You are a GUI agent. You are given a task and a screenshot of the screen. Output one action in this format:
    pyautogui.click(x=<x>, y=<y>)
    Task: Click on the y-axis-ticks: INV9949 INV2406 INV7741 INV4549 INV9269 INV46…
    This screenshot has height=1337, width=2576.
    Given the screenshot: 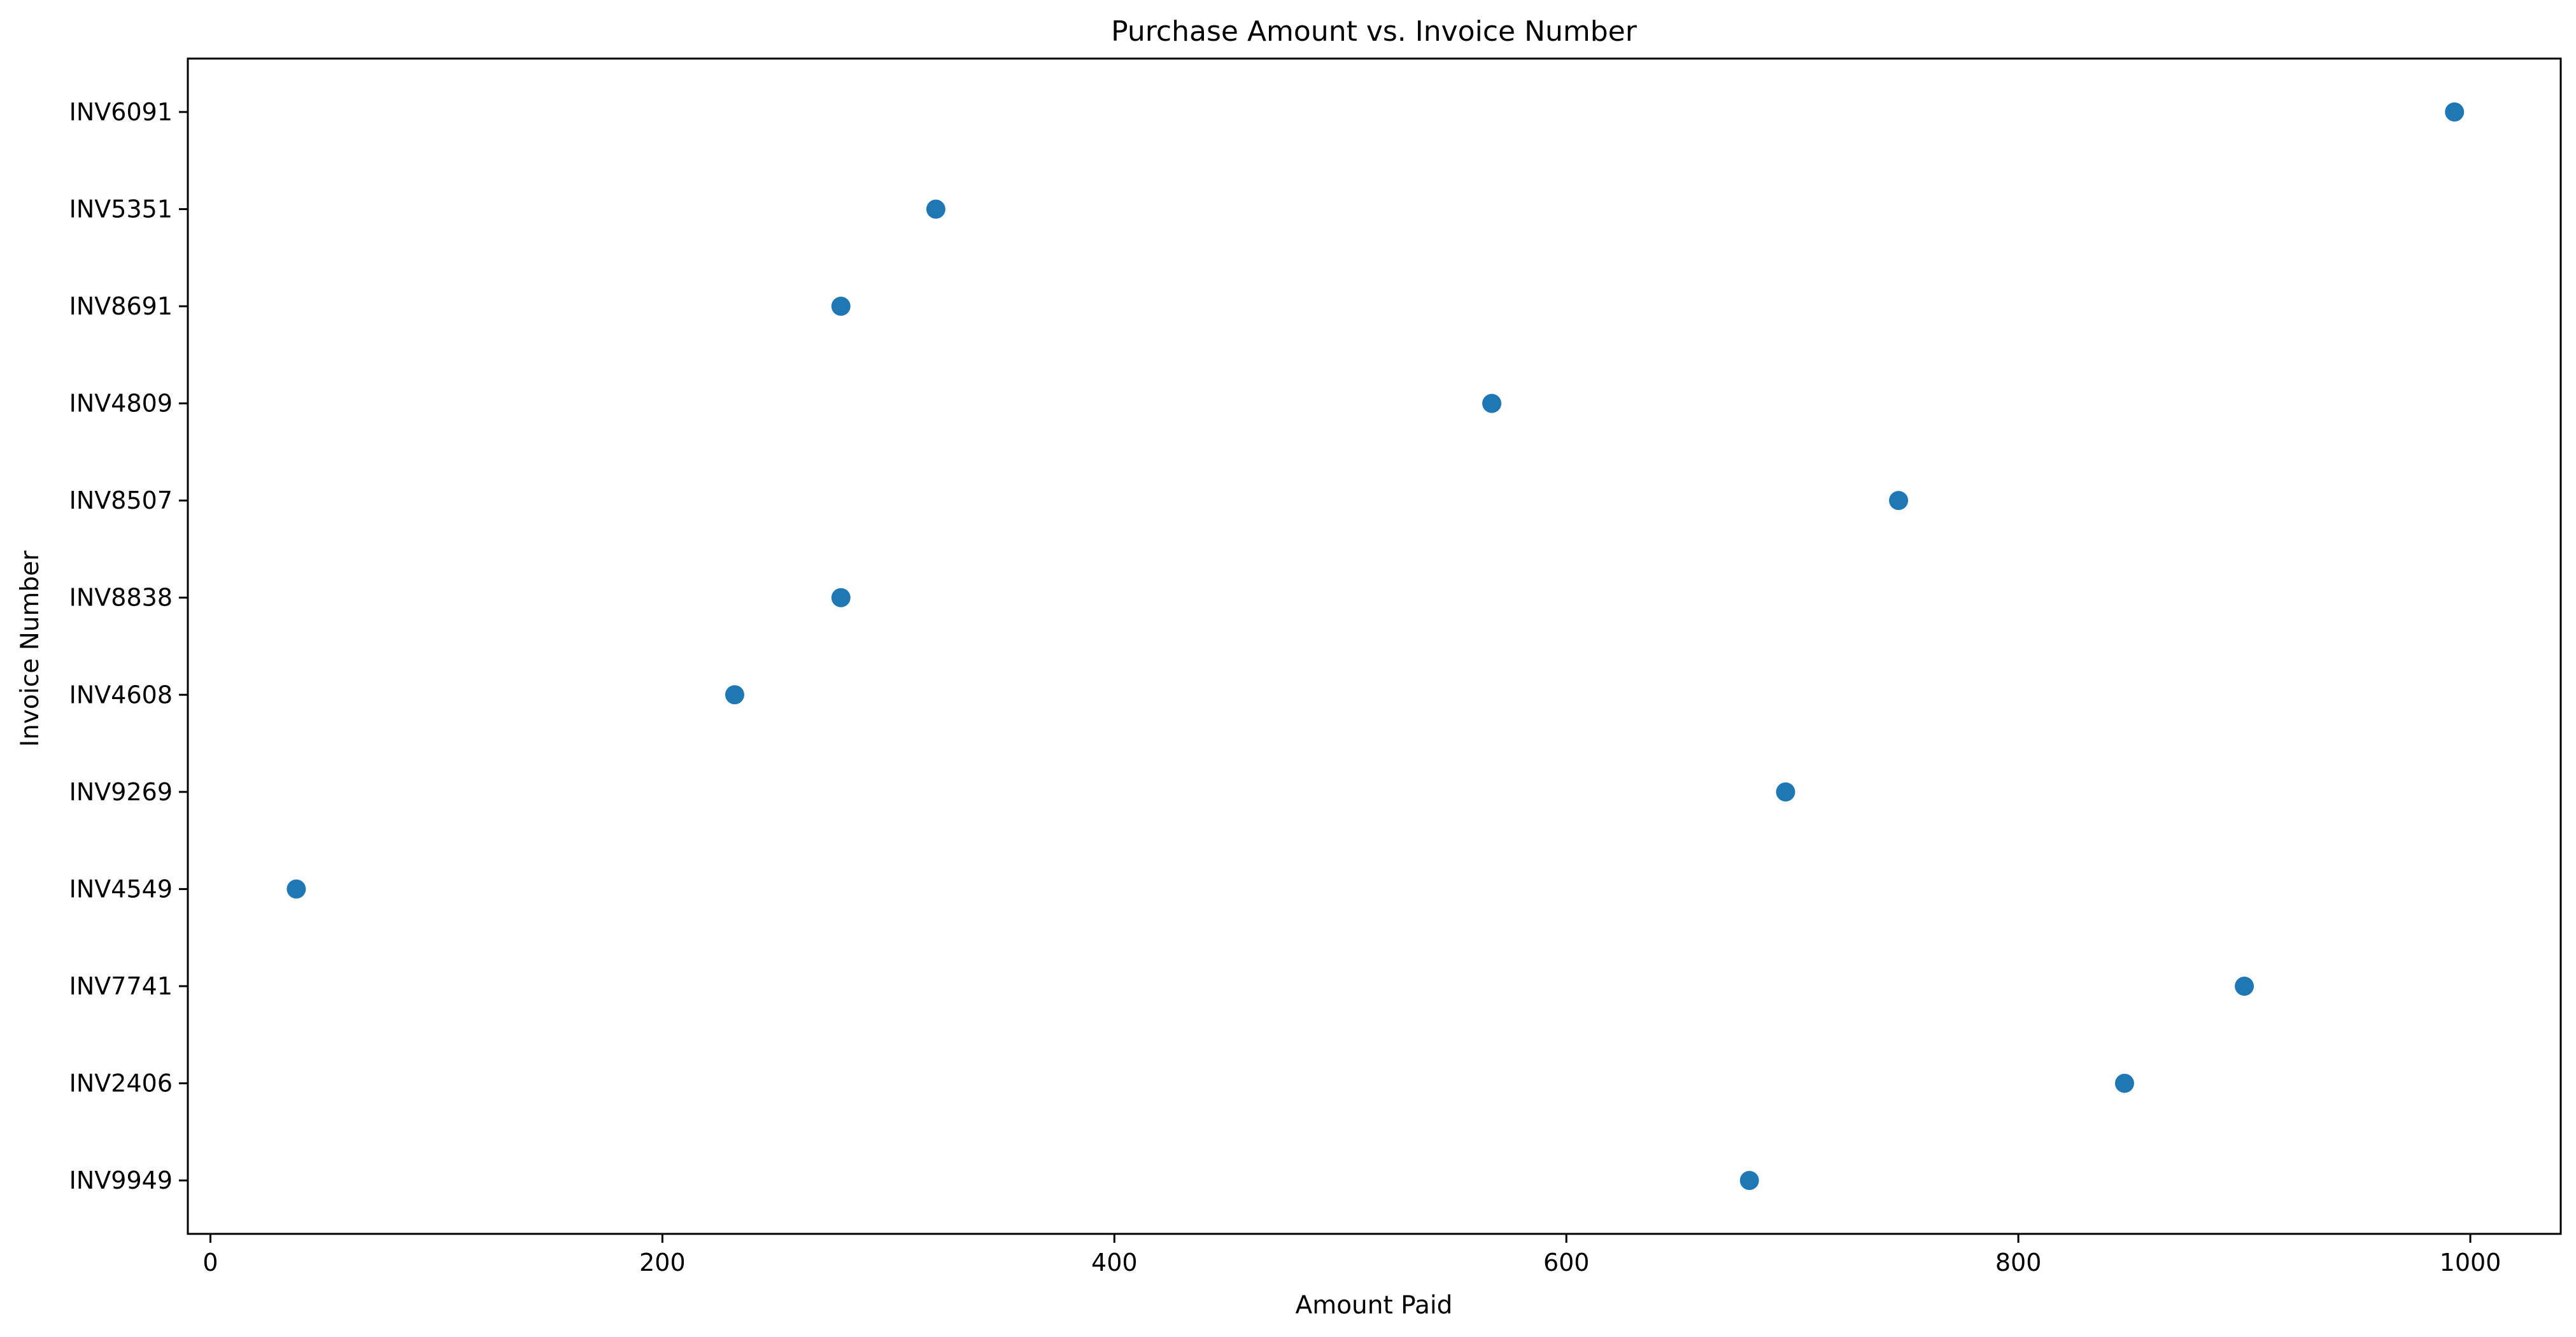 What is the action you would take?
    pyautogui.click(x=128, y=646)
    